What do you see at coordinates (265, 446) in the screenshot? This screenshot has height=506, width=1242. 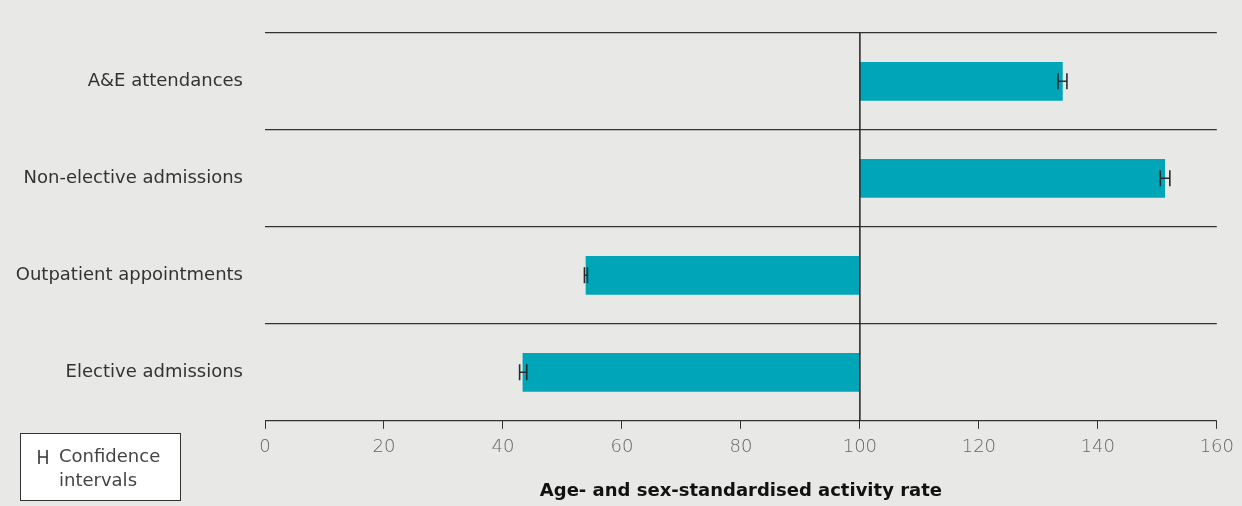 I see `x-tick-label: 0` at bounding box center [265, 446].